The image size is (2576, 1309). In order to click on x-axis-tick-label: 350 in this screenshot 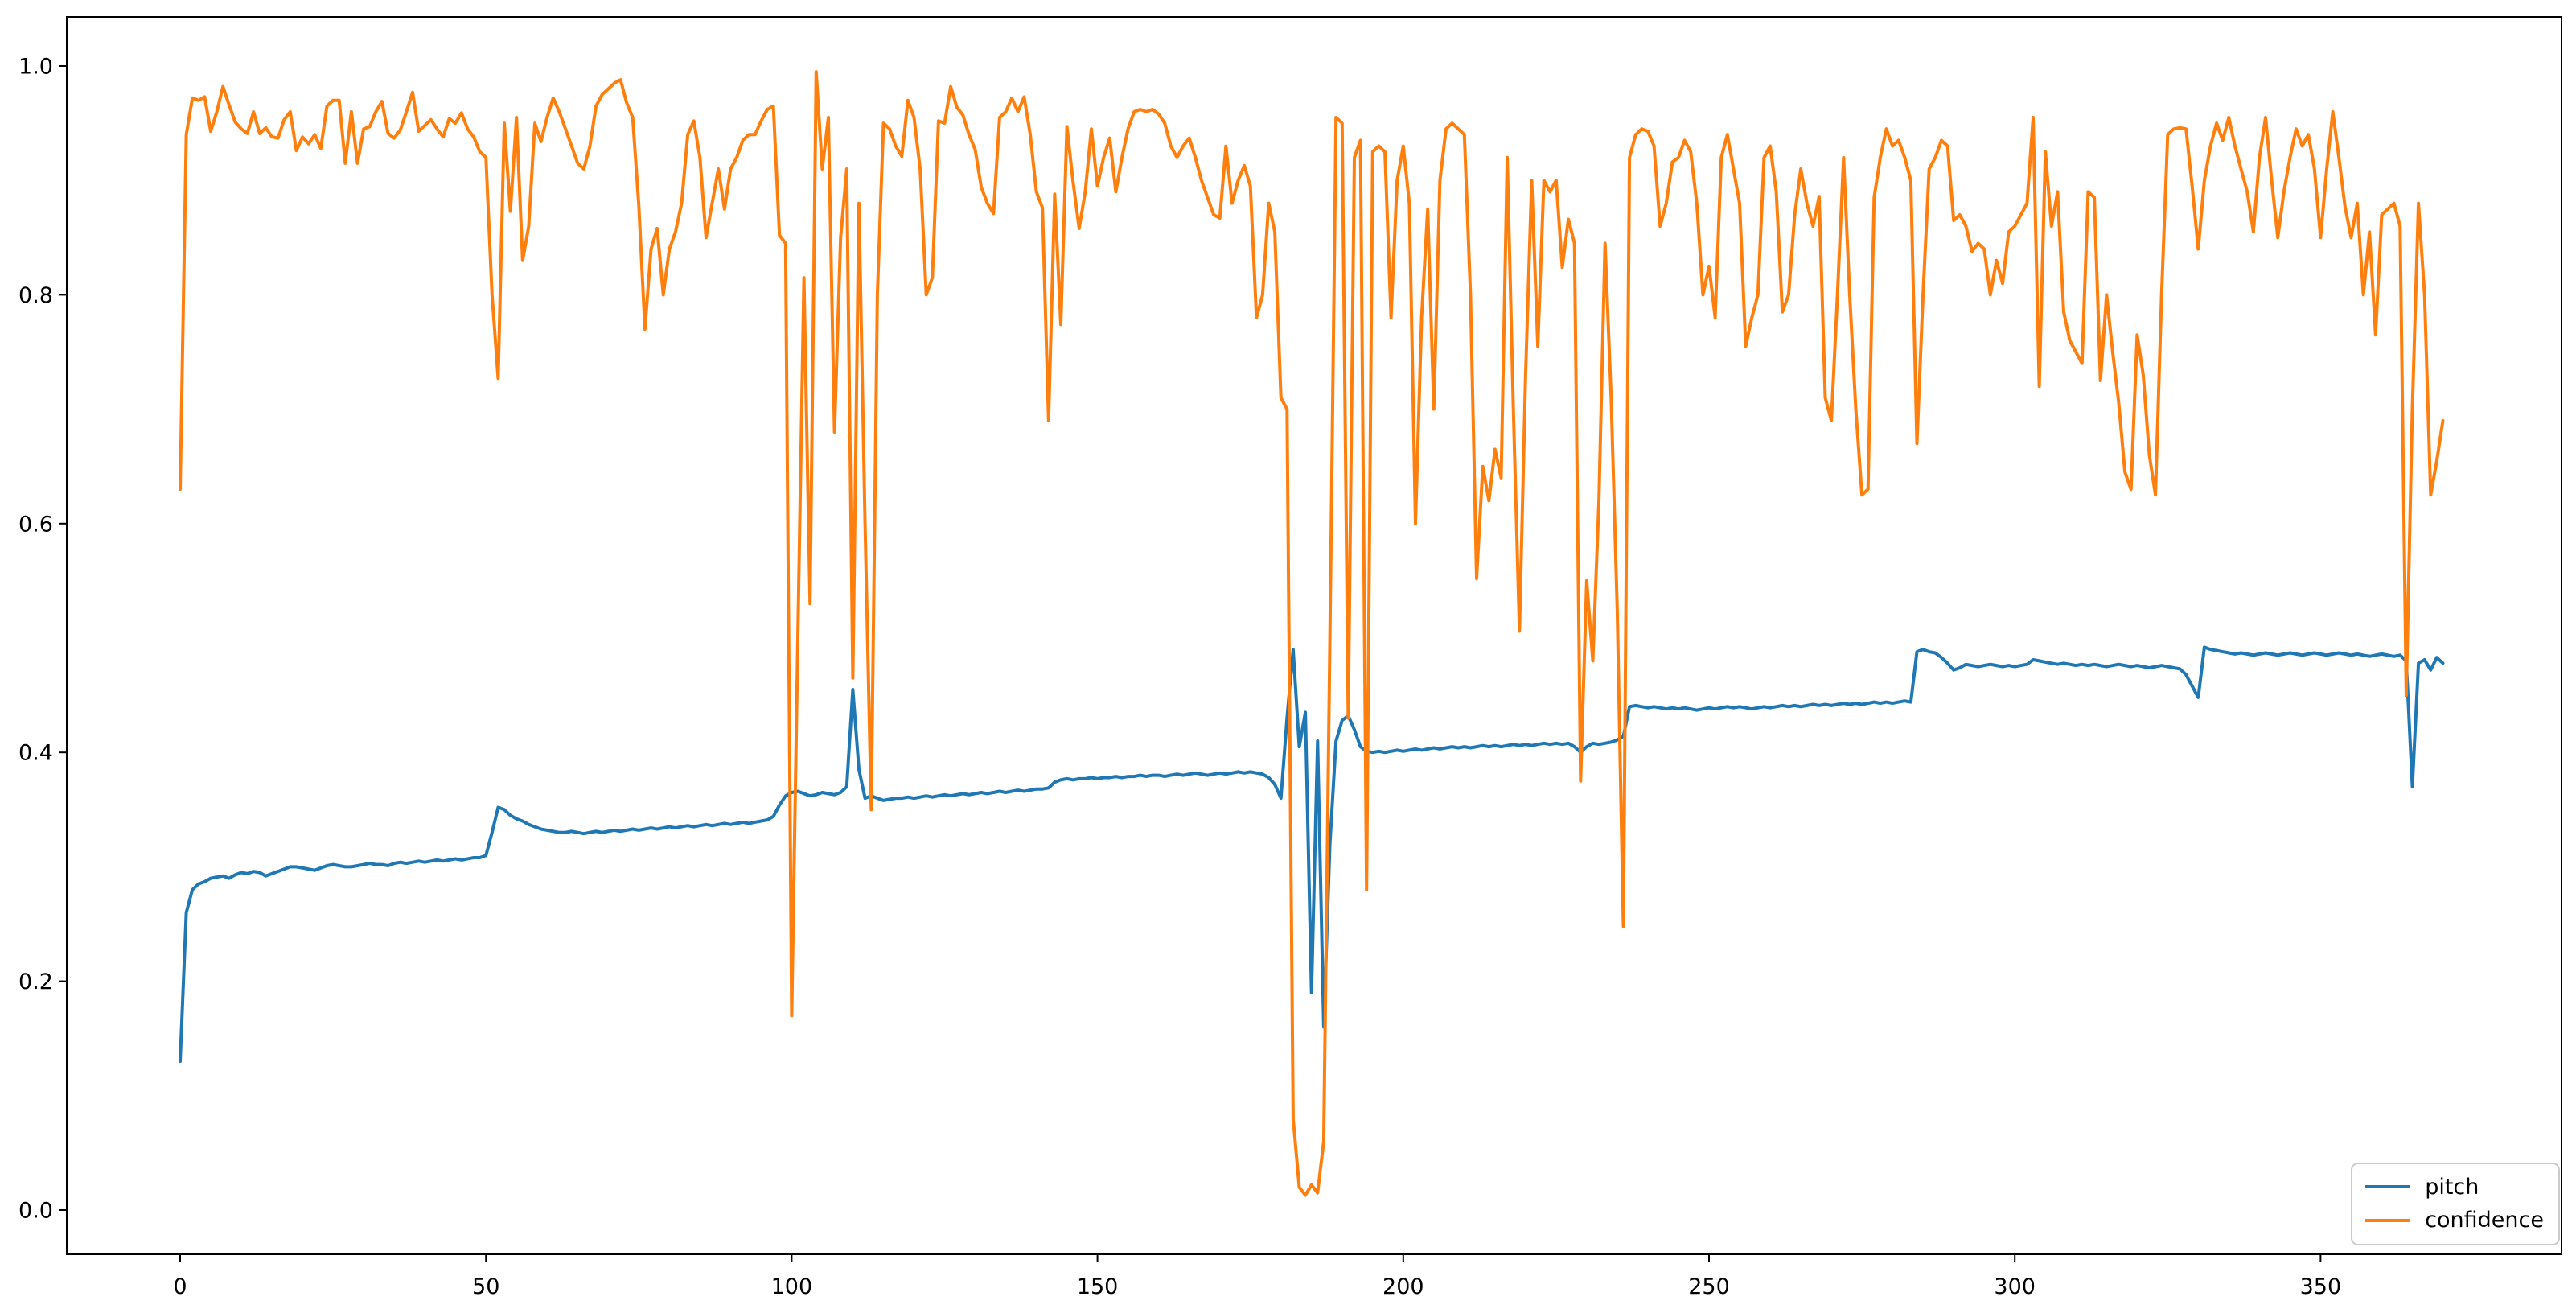, I will do `click(2321, 1286)`.